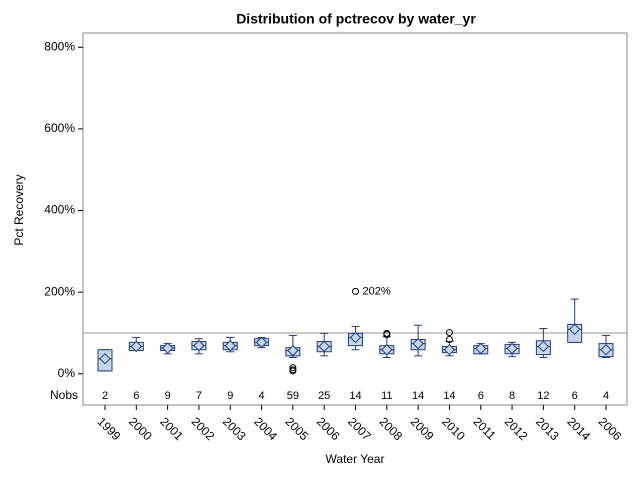 Image resolution: width=640 pixels, height=480 pixels. Describe the element at coordinates (297, 428) in the screenshot. I see `x-tick-label: 2005` at that location.